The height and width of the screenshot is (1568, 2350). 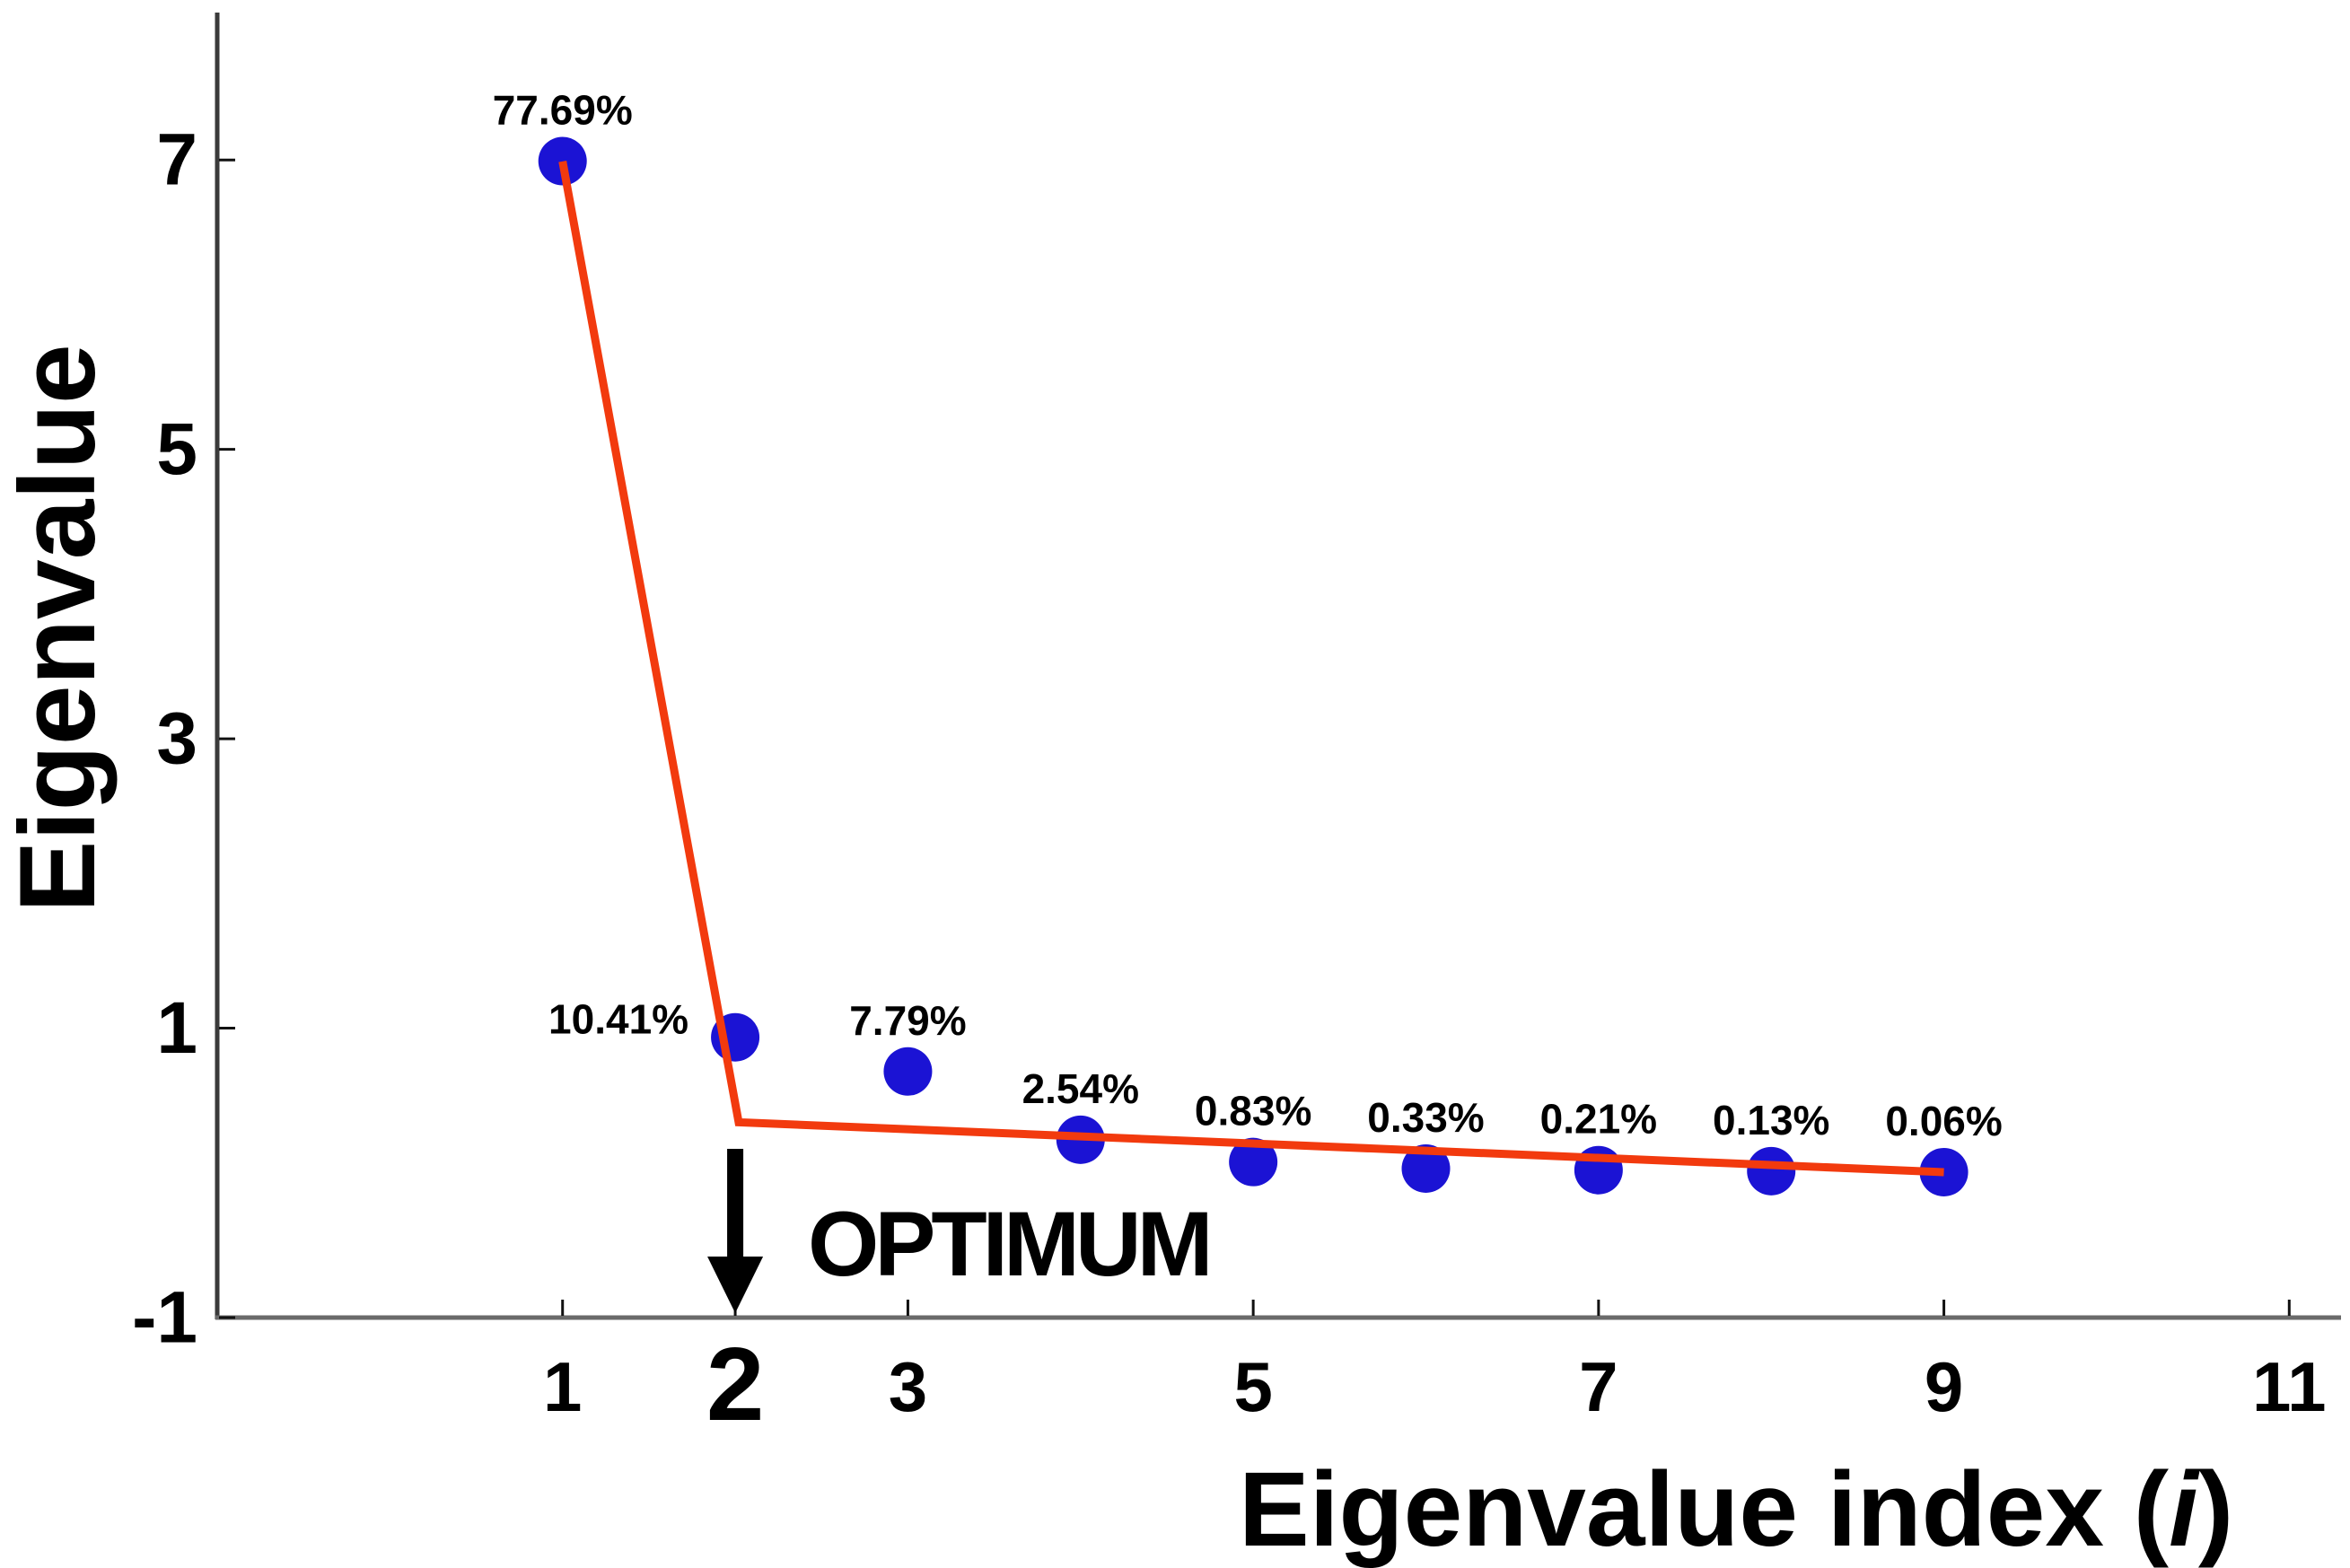 What do you see at coordinates (1425, 1117) in the screenshot?
I see `percent-label-6: 0.33%` at bounding box center [1425, 1117].